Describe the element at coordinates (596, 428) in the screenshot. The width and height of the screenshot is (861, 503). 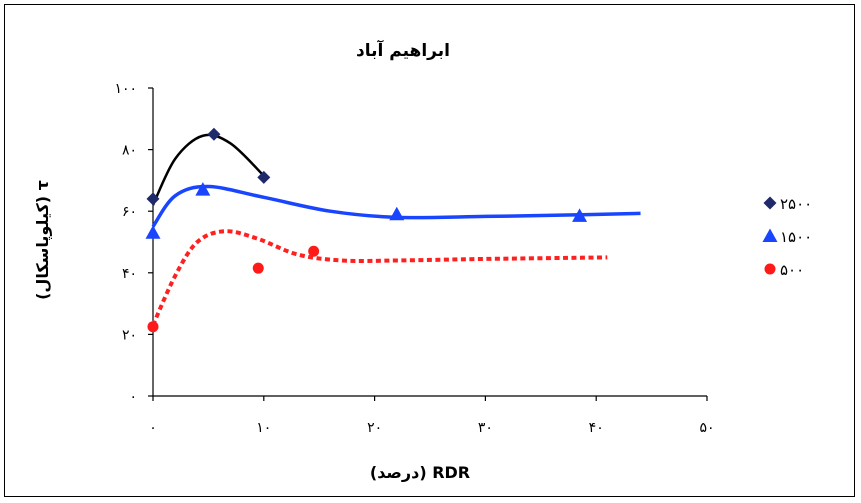
I see `x-tick-label: ۴۰` at that location.